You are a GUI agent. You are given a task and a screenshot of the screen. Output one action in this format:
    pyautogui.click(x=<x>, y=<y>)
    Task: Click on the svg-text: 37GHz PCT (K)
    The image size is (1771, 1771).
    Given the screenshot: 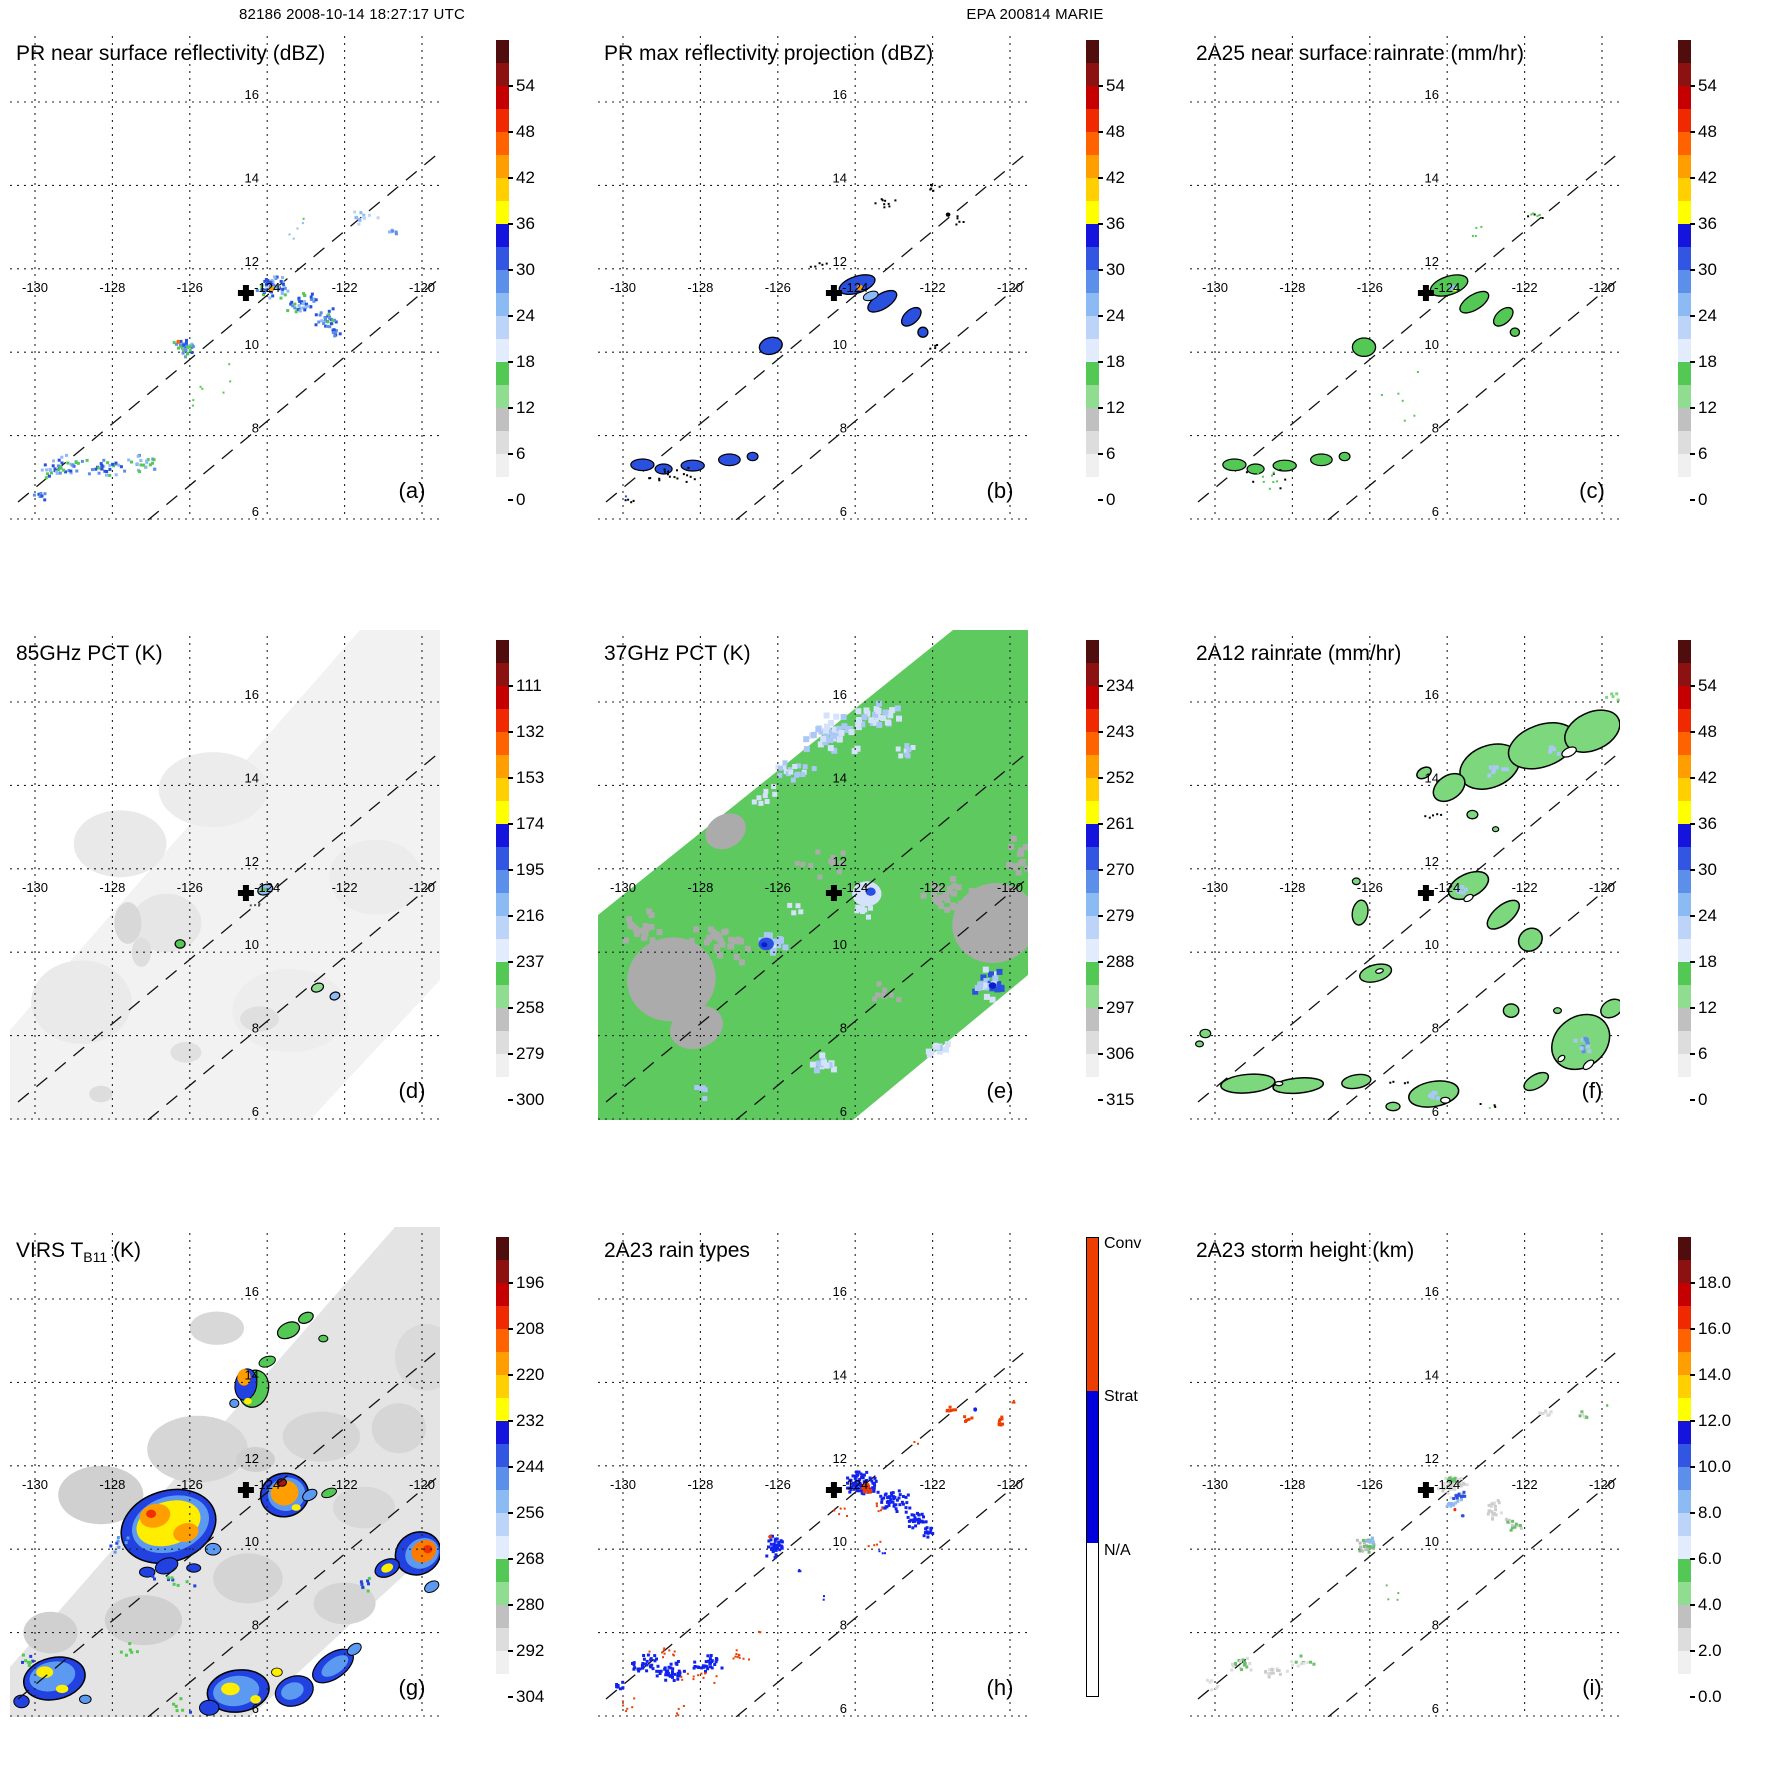 What is the action you would take?
    pyautogui.click(x=677, y=653)
    